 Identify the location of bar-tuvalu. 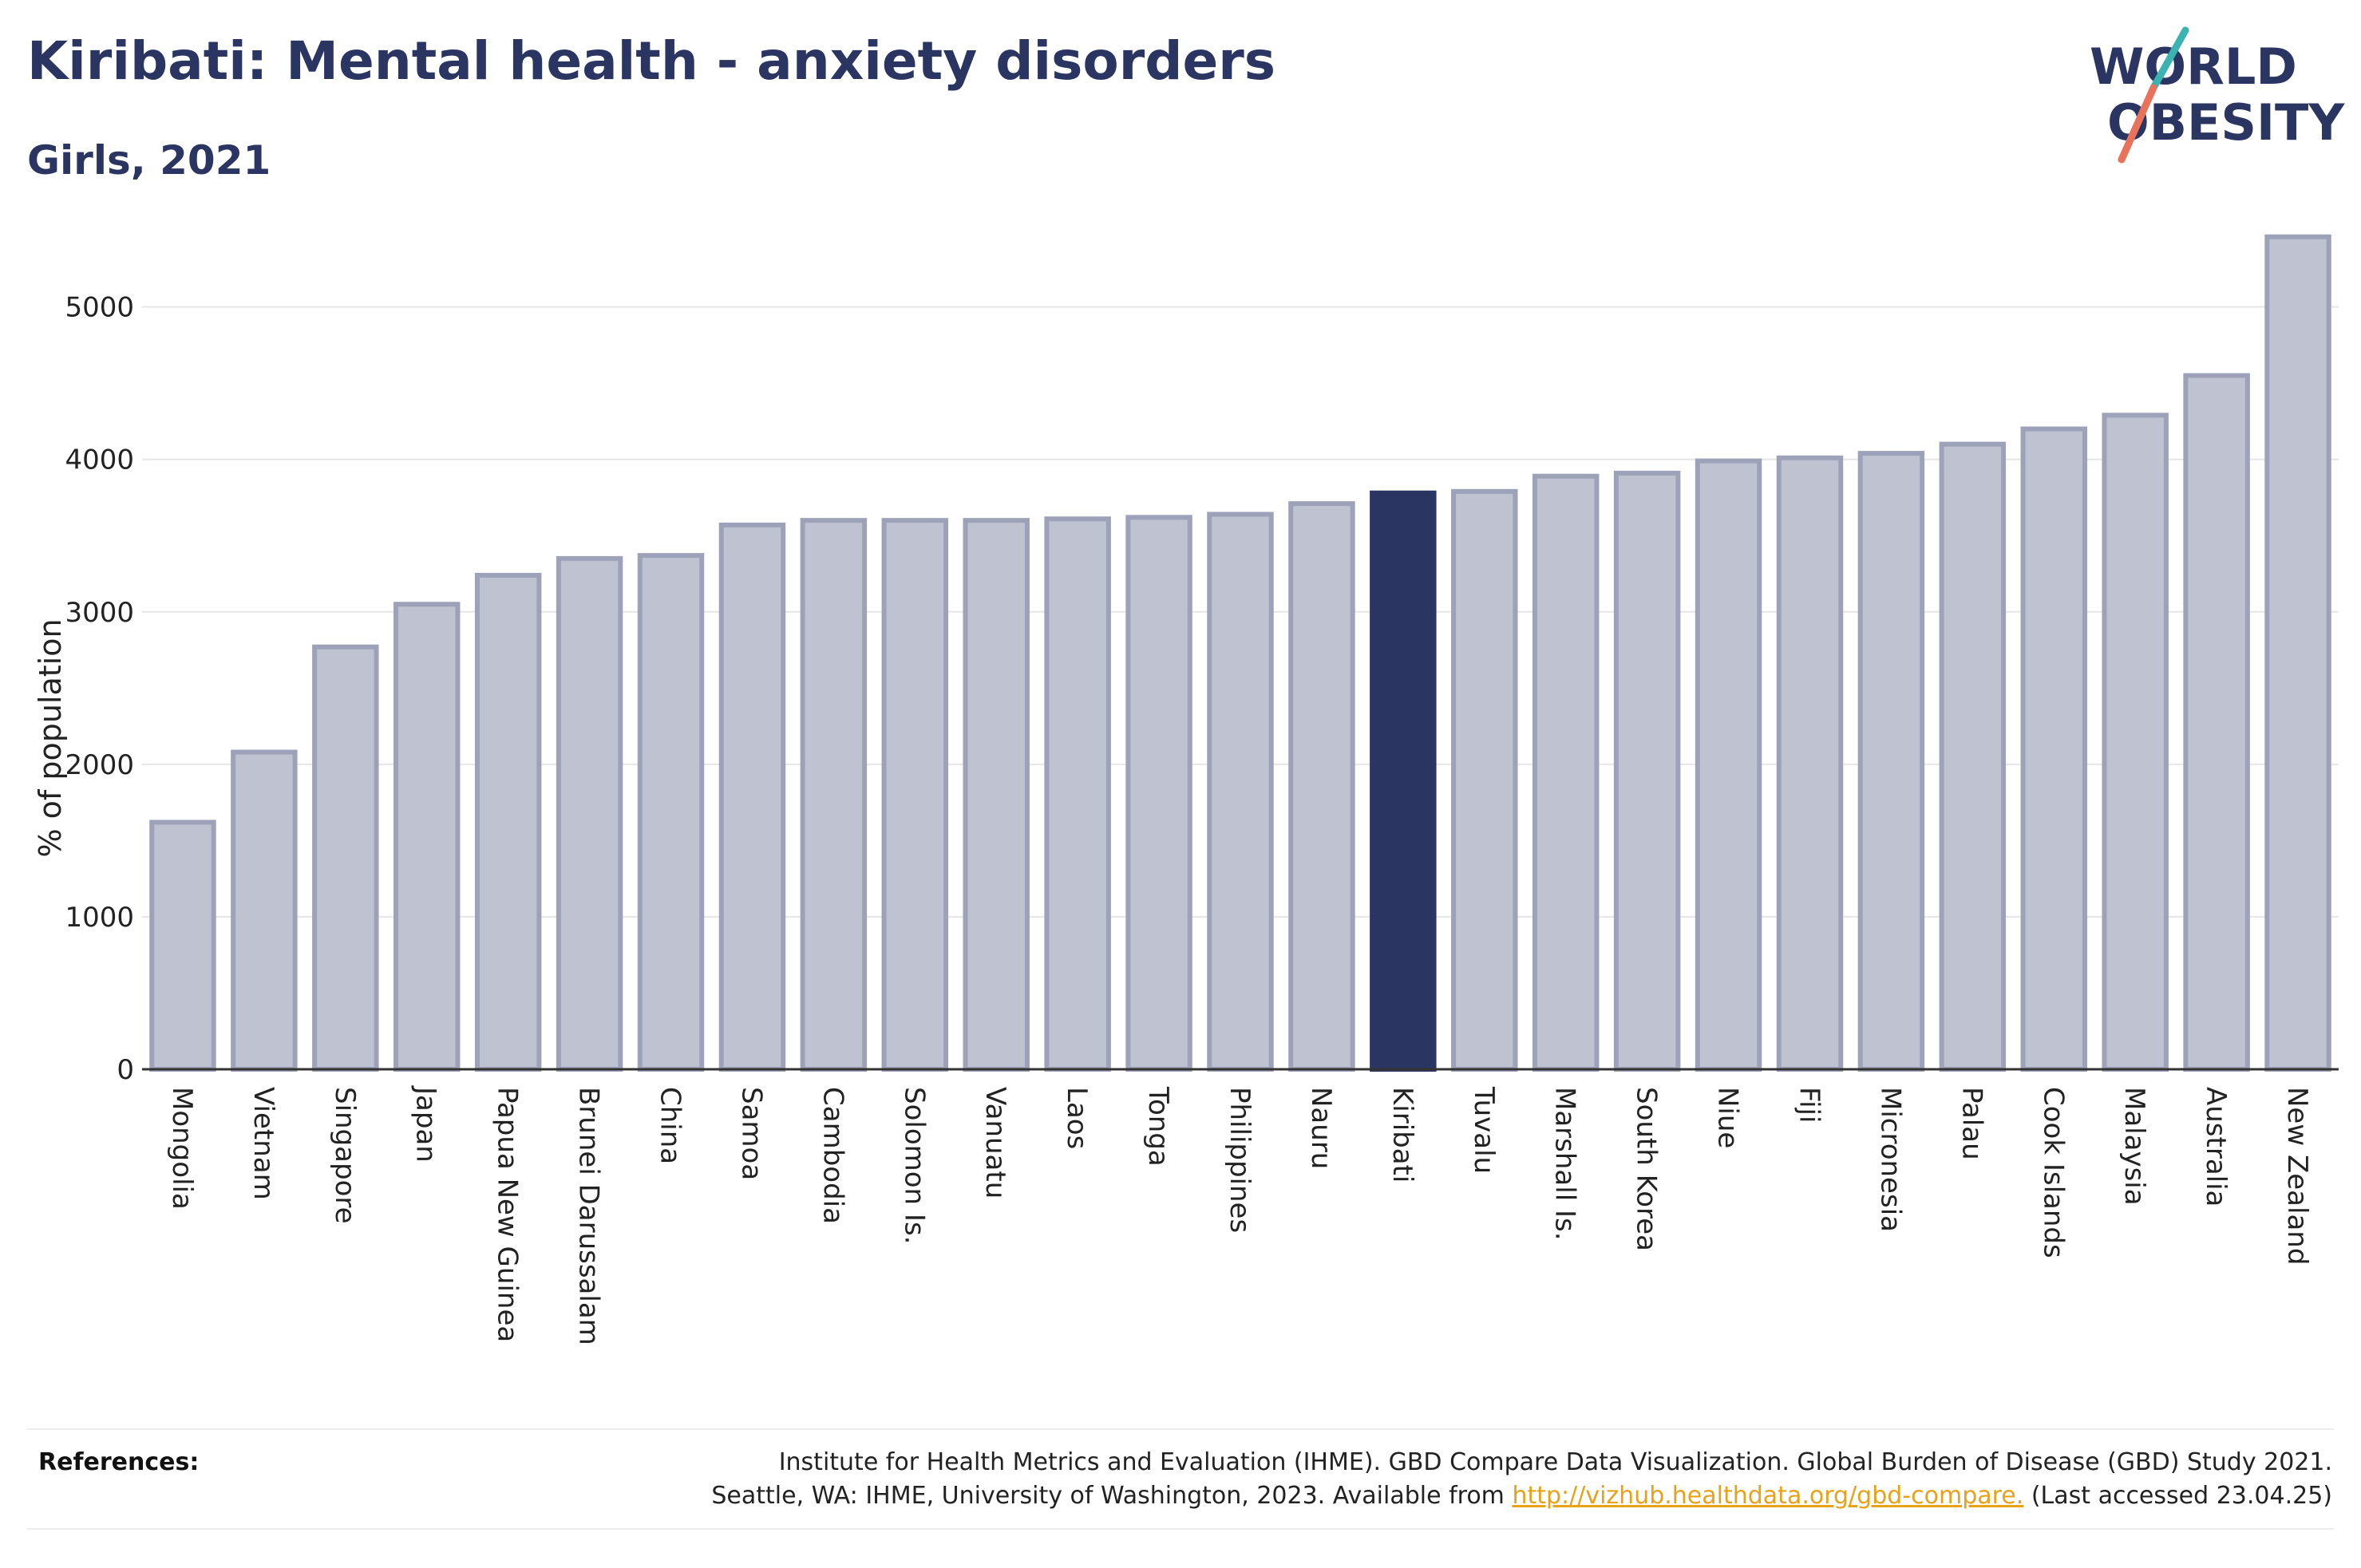
(1484, 780).